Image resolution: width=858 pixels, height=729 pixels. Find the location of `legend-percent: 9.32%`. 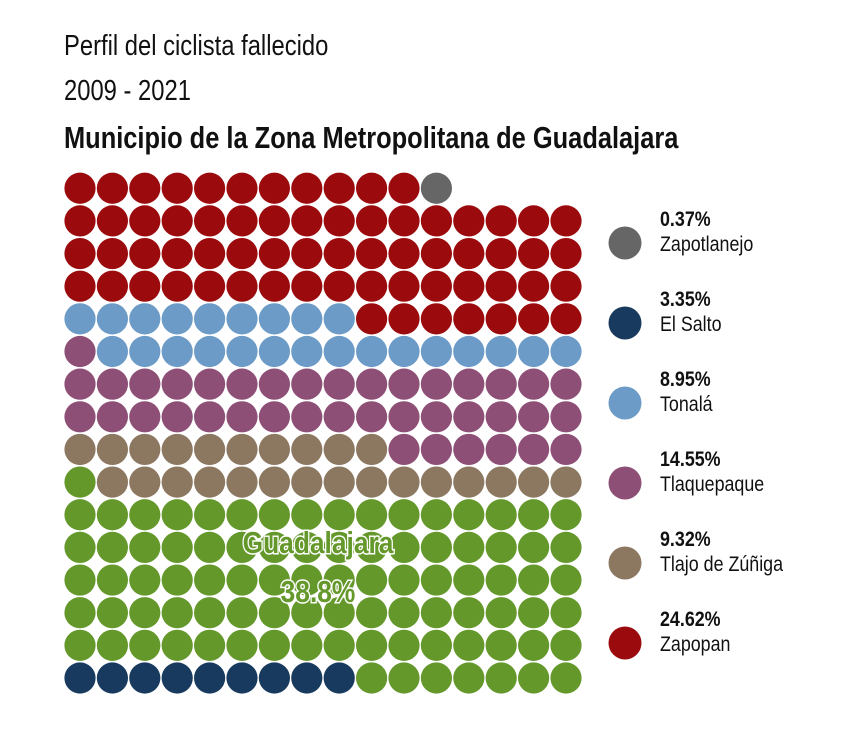

legend-percent: 9.32% is located at coordinates (685, 539).